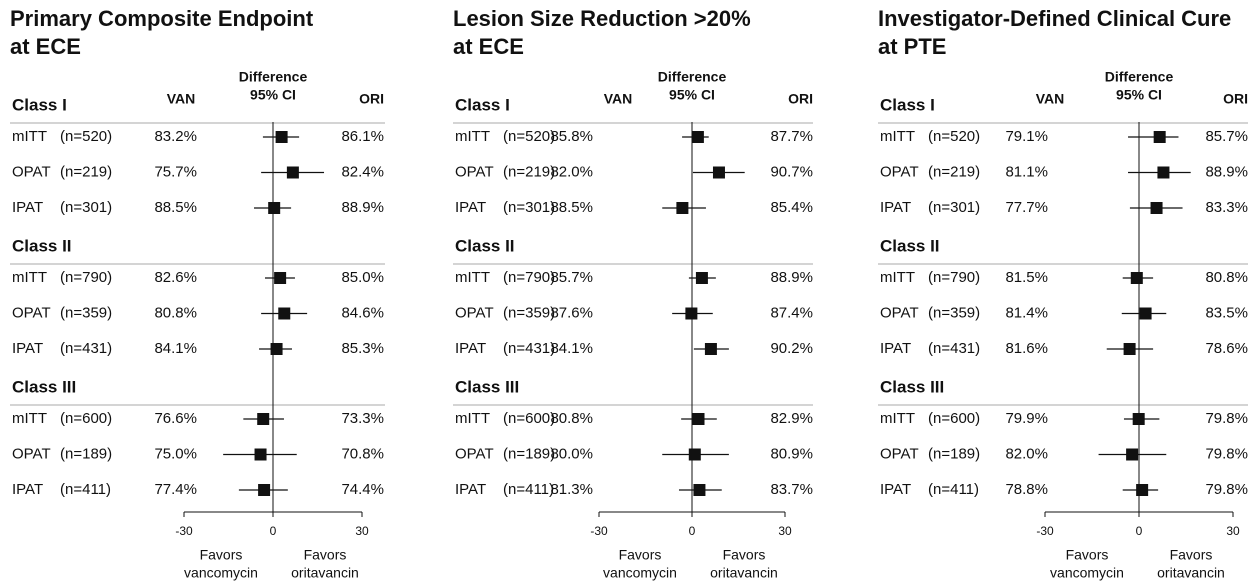 The height and width of the screenshot is (581, 1252). What do you see at coordinates (1226, 418) in the screenshot?
I see `ori-value: 79.8%` at bounding box center [1226, 418].